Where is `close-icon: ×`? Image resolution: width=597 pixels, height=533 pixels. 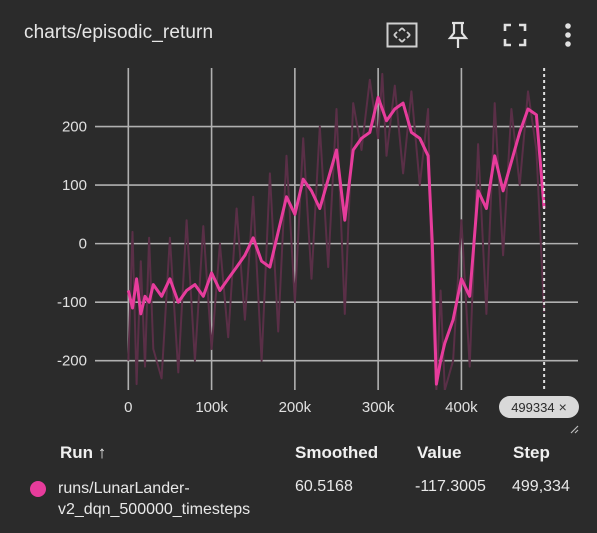
close-icon: × is located at coordinates (562, 407).